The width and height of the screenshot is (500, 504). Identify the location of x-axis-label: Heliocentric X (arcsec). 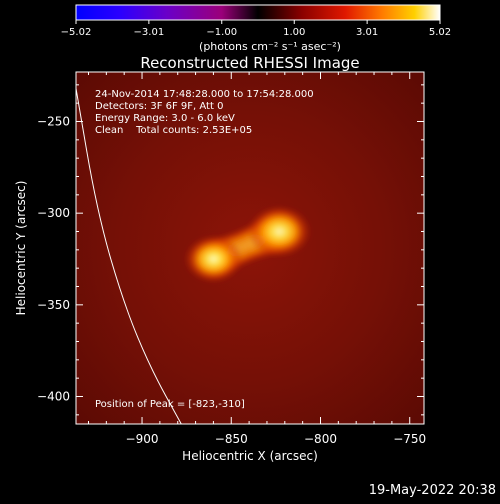
(250, 456).